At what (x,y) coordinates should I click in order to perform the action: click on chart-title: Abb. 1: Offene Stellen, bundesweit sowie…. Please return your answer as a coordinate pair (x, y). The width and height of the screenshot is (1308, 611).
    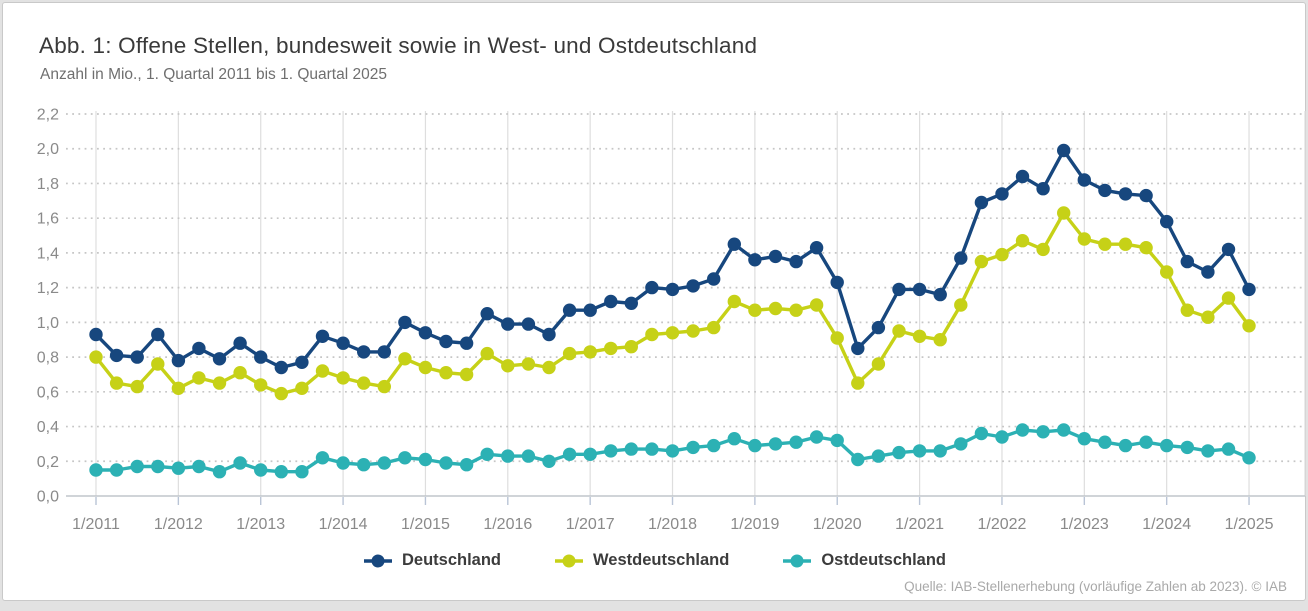
    Looking at the image, I should click on (398, 45).